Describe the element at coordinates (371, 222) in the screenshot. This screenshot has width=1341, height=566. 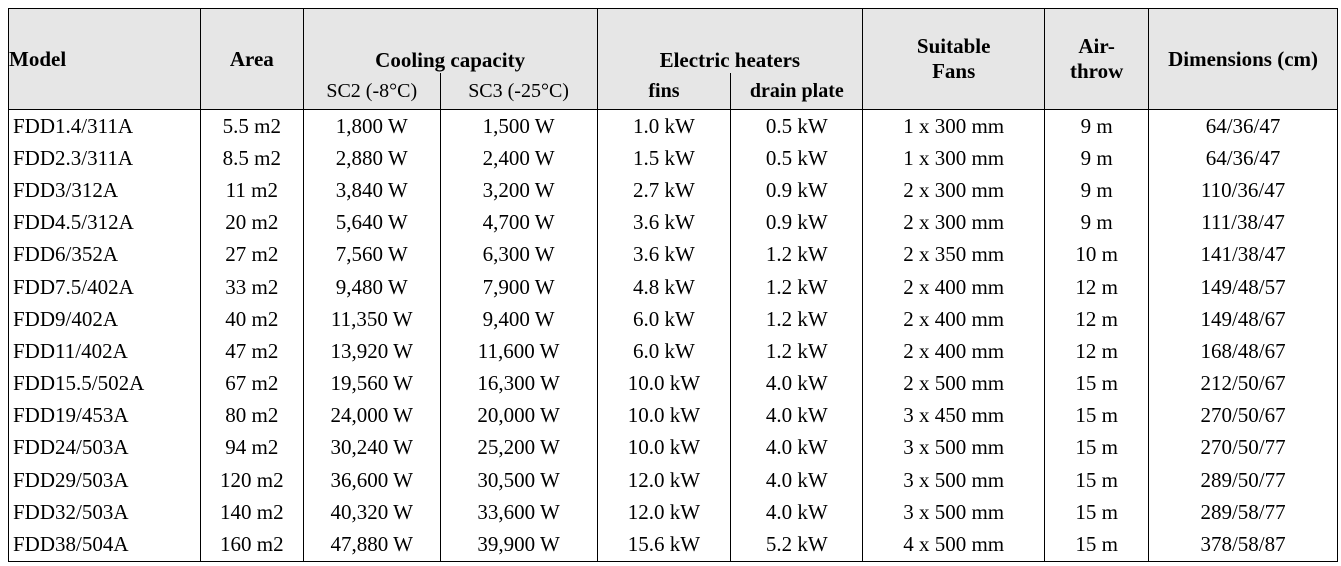
I see `cell-sc2: 5,640 W` at that location.